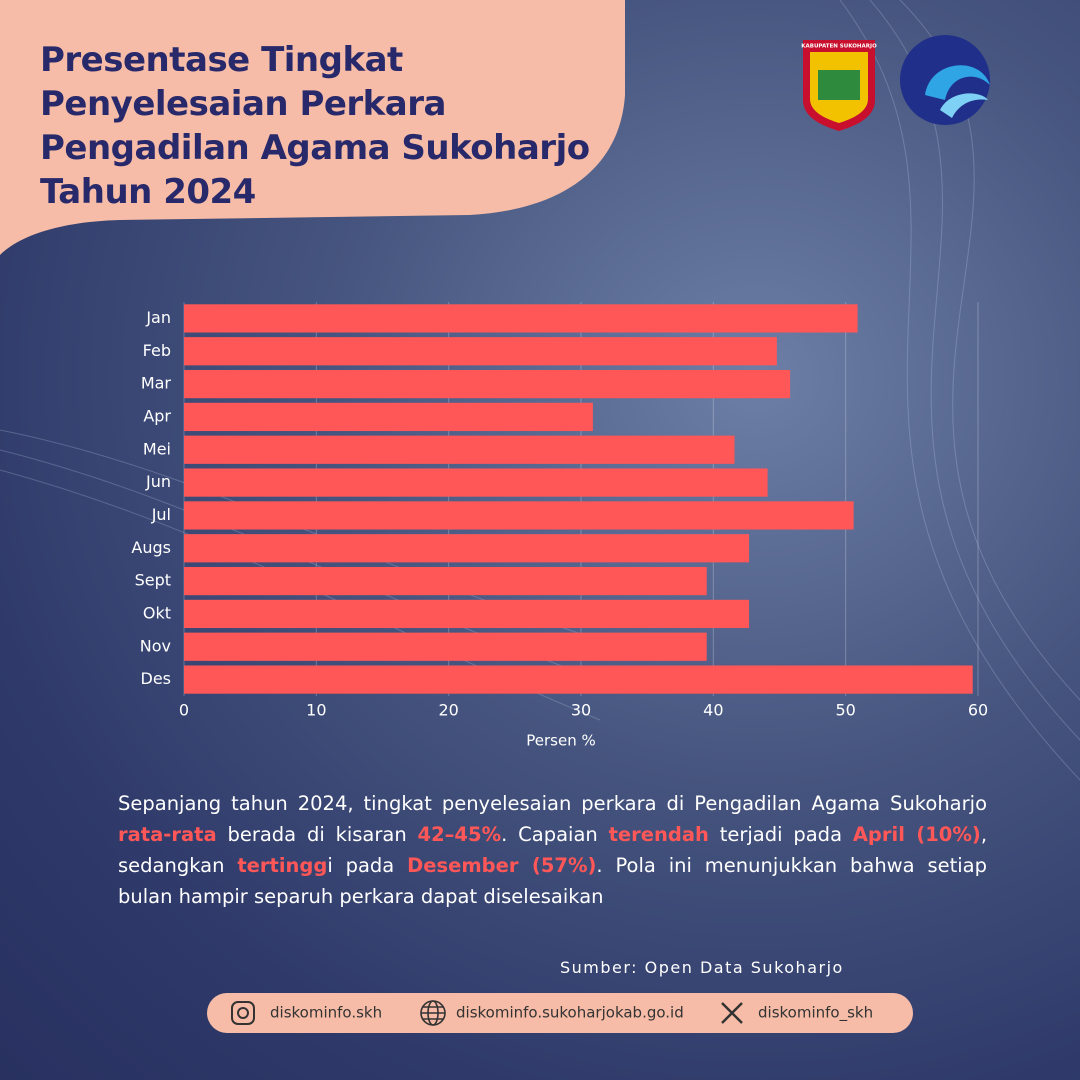  What do you see at coordinates (702, 967) in the screenshot?
I see `source: Sumber: Open Data Sukoharjo` at bounding box center [702, 967].